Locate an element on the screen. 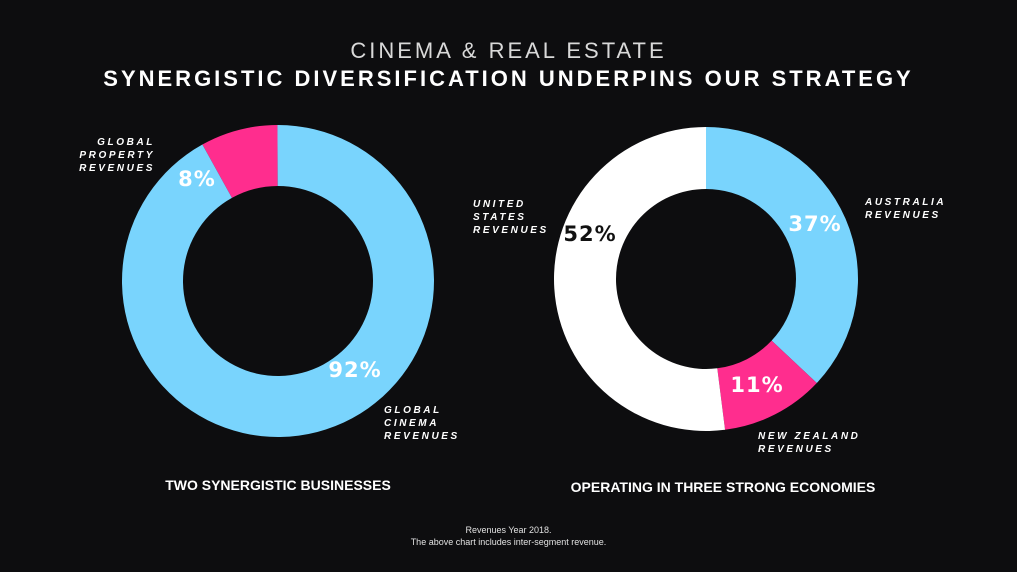  slice-value-label-0-1: 92% is located at coordinates (354, 370).